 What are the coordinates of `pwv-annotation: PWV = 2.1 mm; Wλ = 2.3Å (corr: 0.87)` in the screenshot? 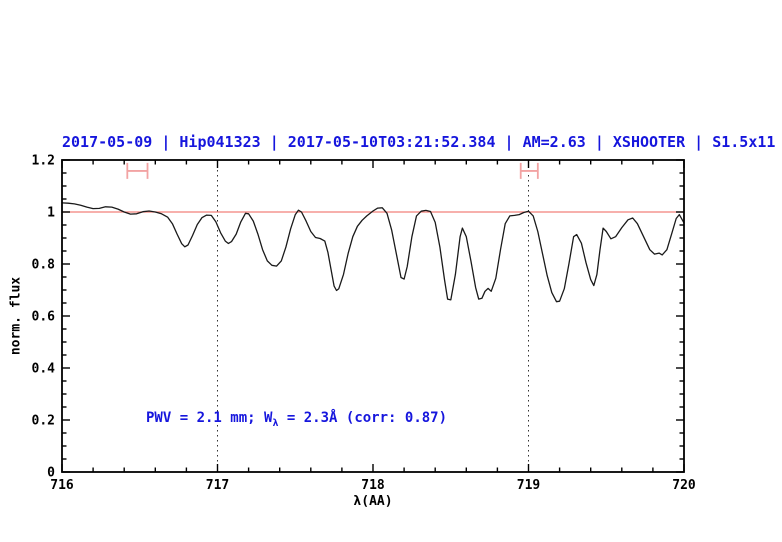 It's located at (296, 419).